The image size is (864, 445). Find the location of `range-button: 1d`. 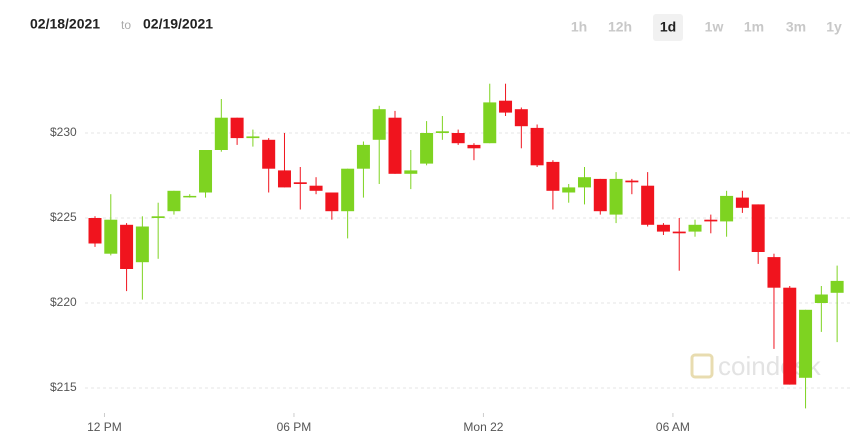

range-button: 1d is located at coordinates (668, 27).